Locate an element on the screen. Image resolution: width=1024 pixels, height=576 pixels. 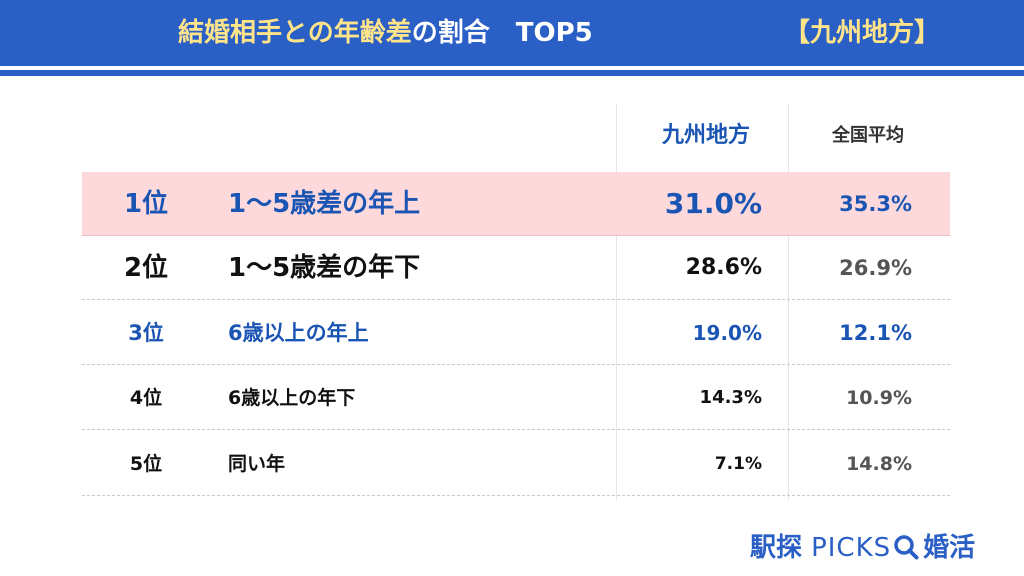
row-label: 6歳以上の年上 is located at coordinates (298, 333).